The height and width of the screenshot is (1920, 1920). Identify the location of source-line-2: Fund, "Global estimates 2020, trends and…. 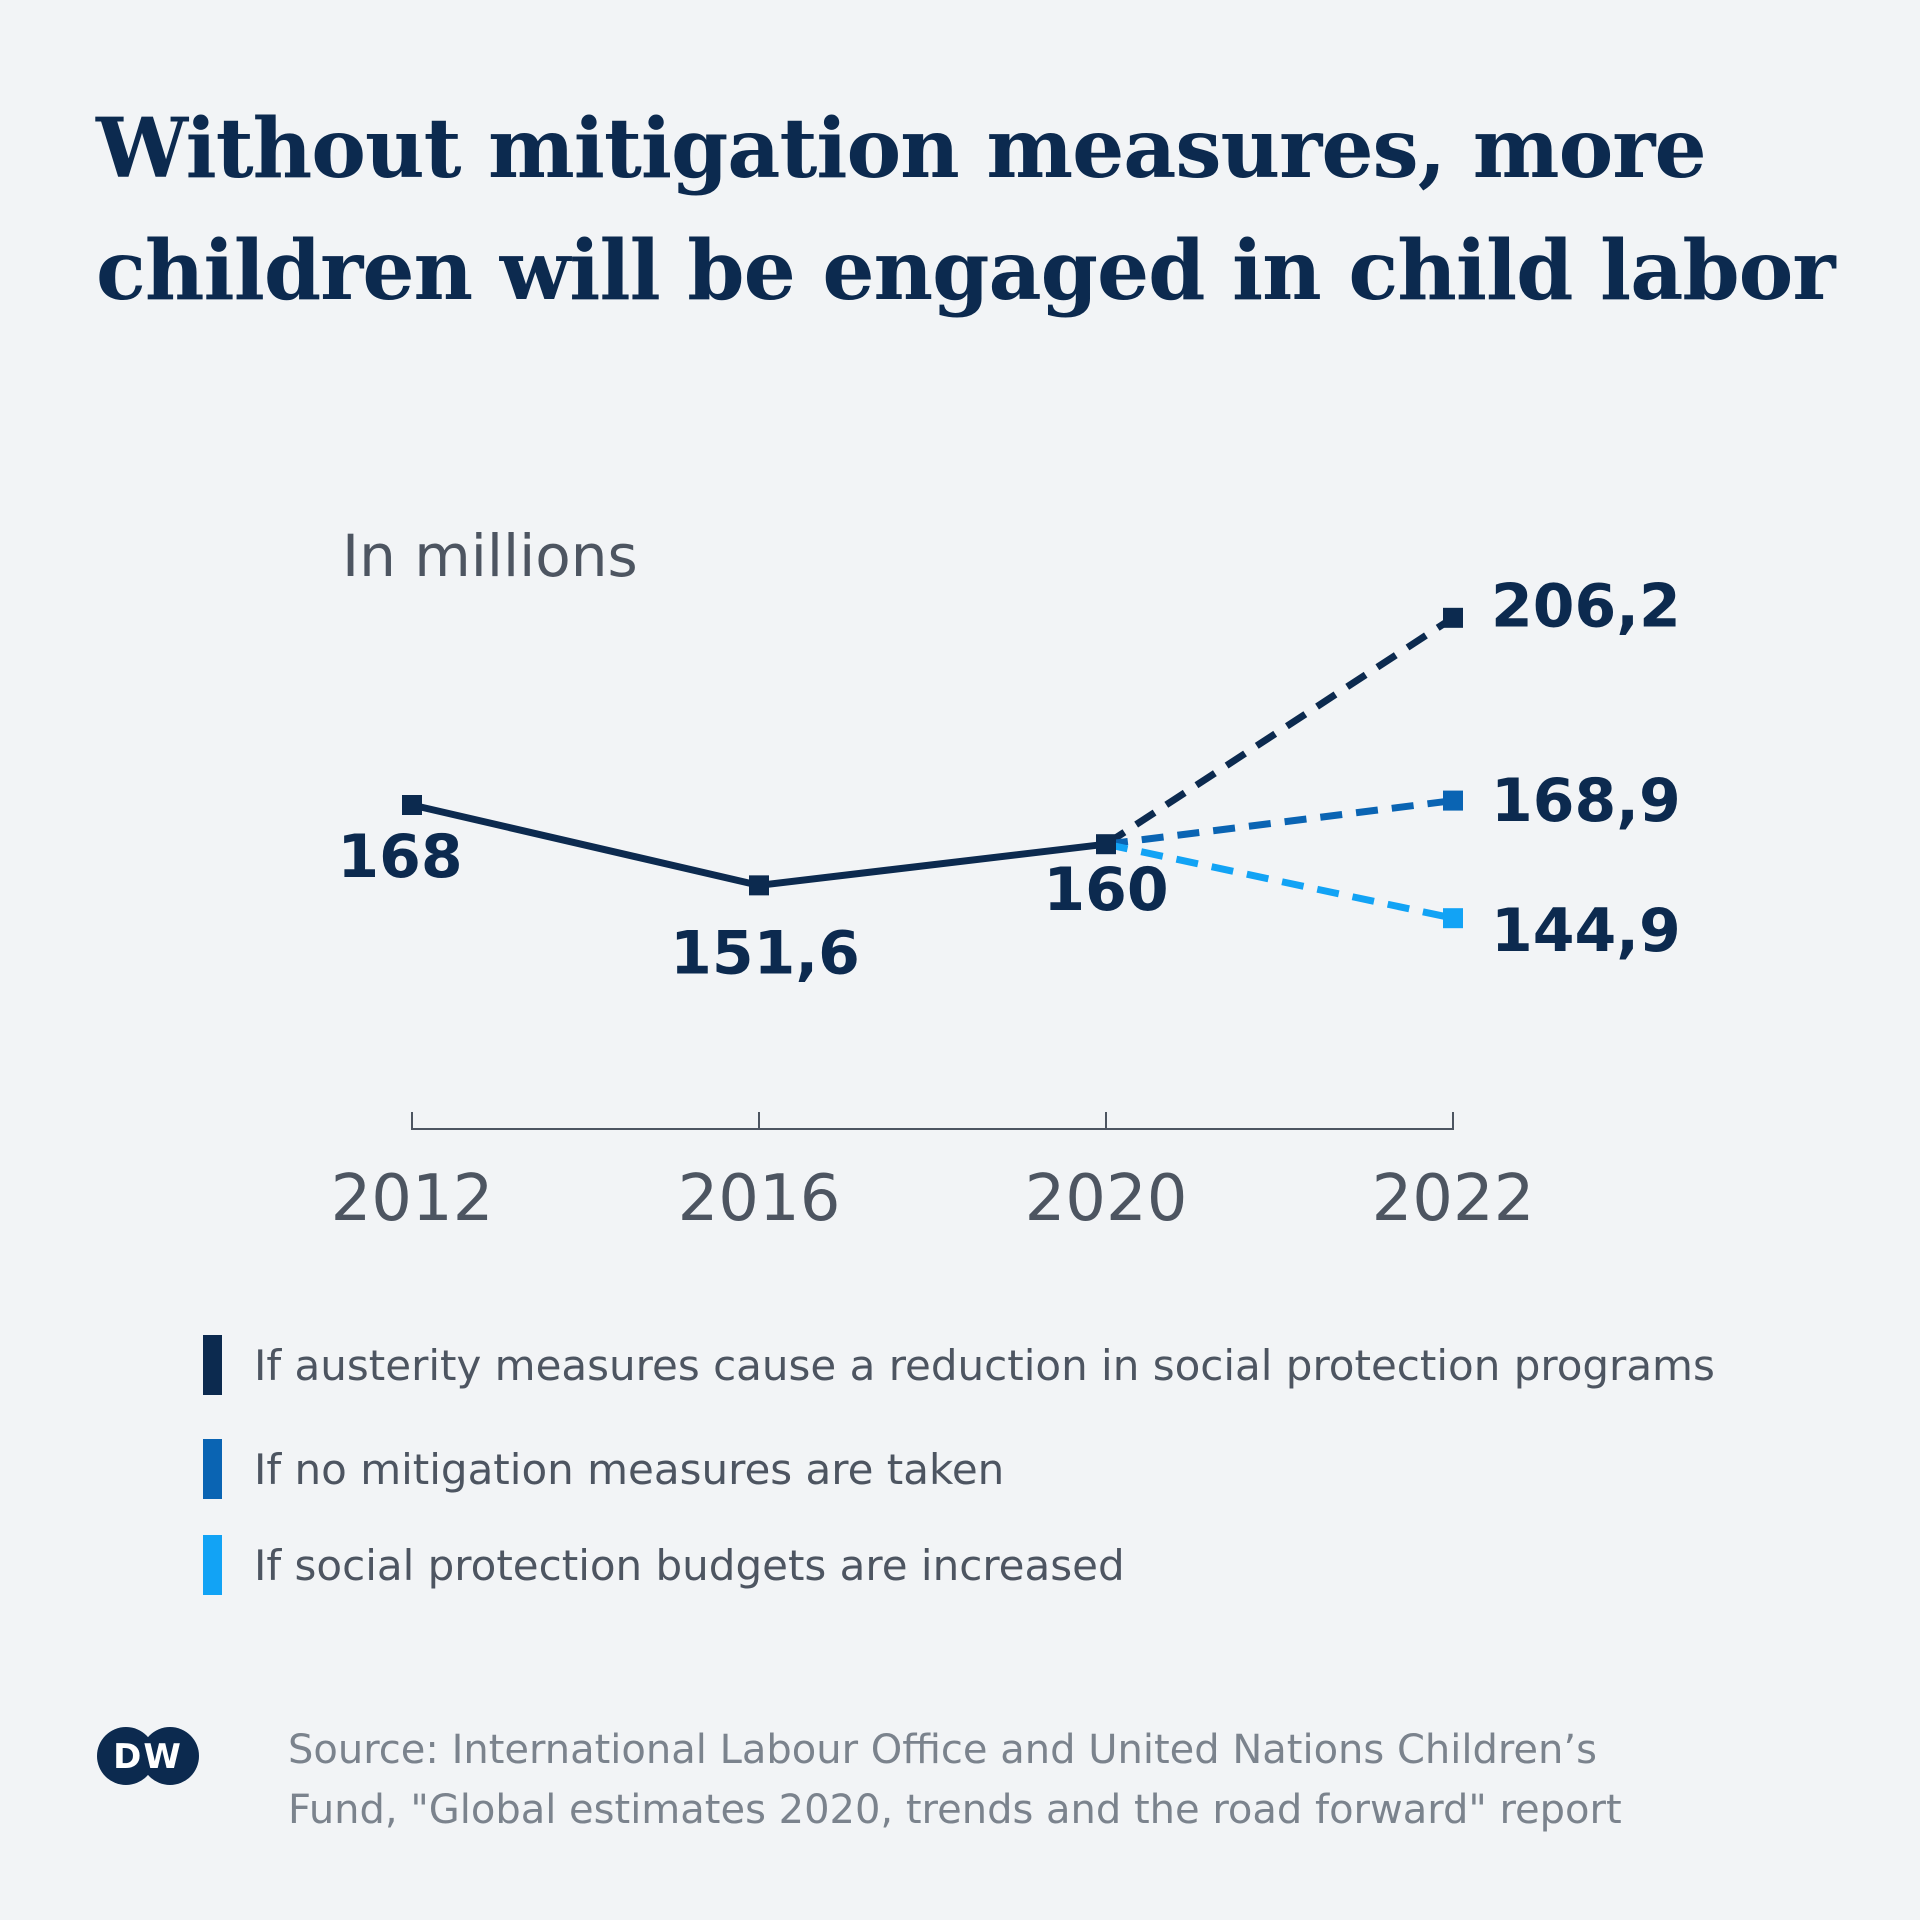
(955, 1810).